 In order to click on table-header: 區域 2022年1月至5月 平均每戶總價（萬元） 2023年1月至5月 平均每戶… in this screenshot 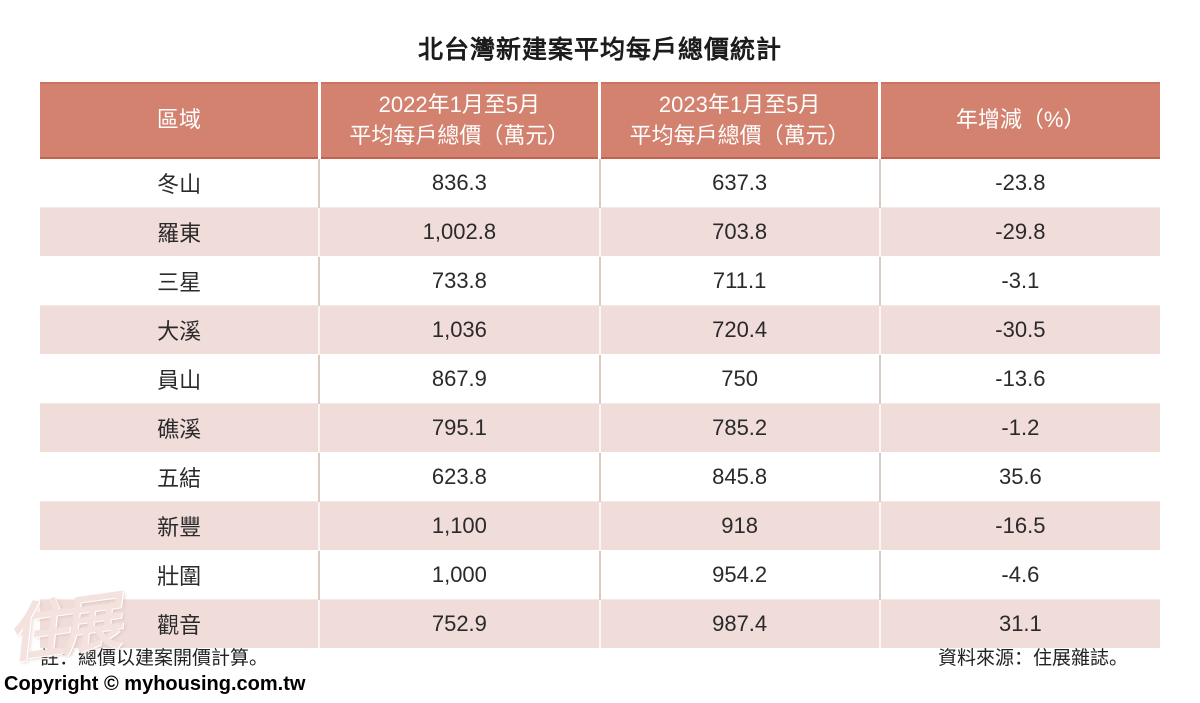, I will do `click(600, 120)`.